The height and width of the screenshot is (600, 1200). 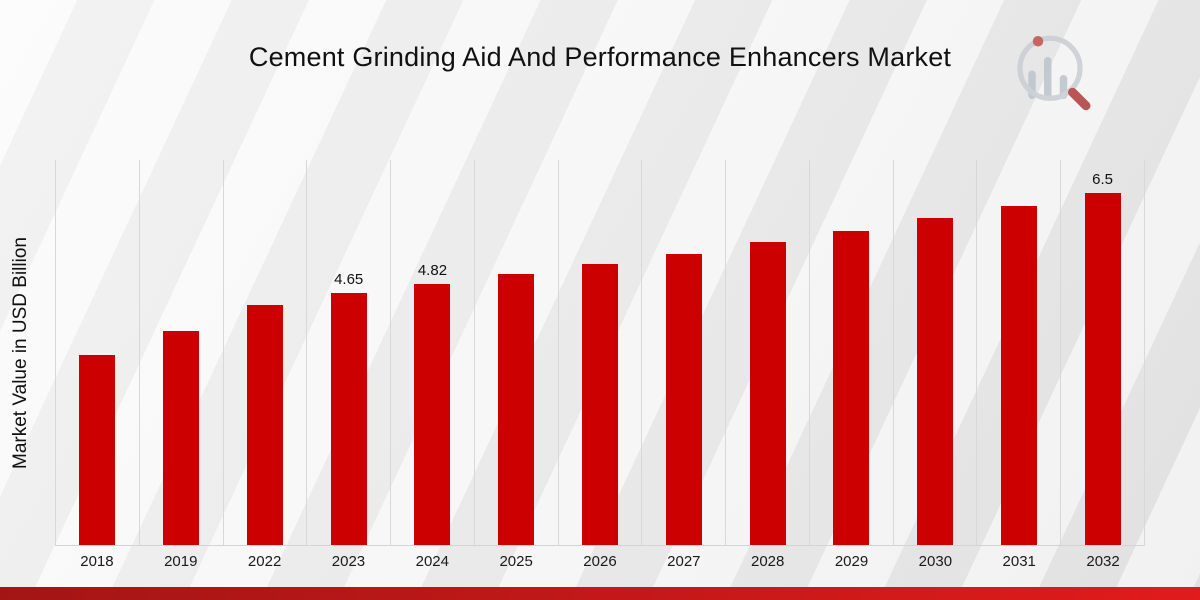 I want to click on chart-column-2023: 4.65, so click(x=348, y=352).